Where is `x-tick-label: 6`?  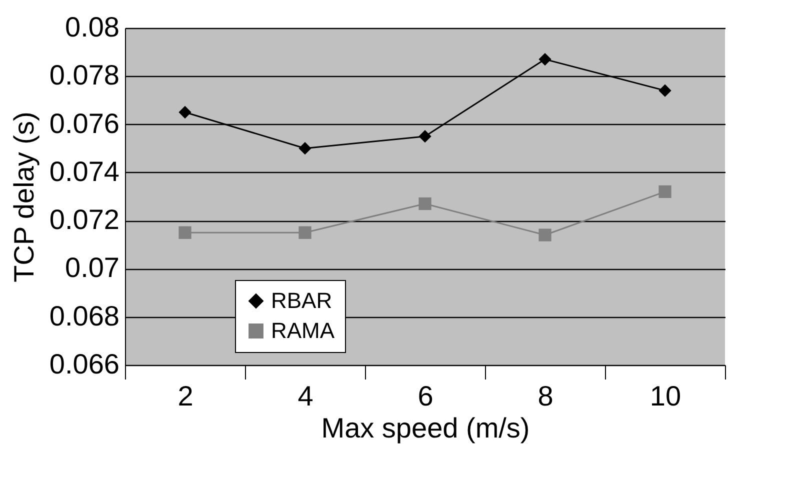 x-tick-label: 6 is located at coordinates (426, 396).